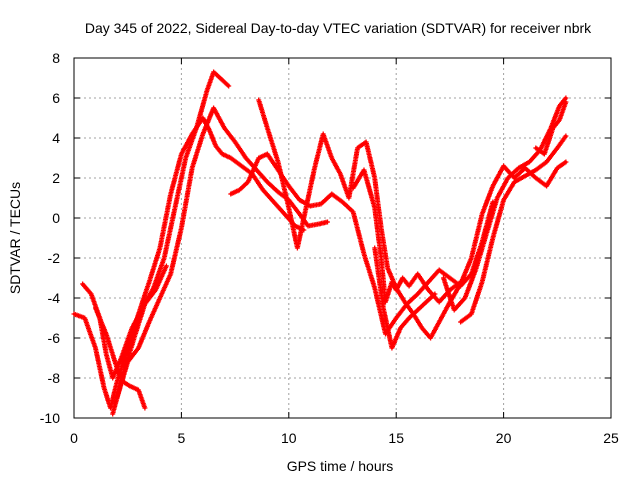  What do you see at coordinates (182, 438) in the screenshot?
I see `x-tick-label: 5` at bounding box center [182, 438].